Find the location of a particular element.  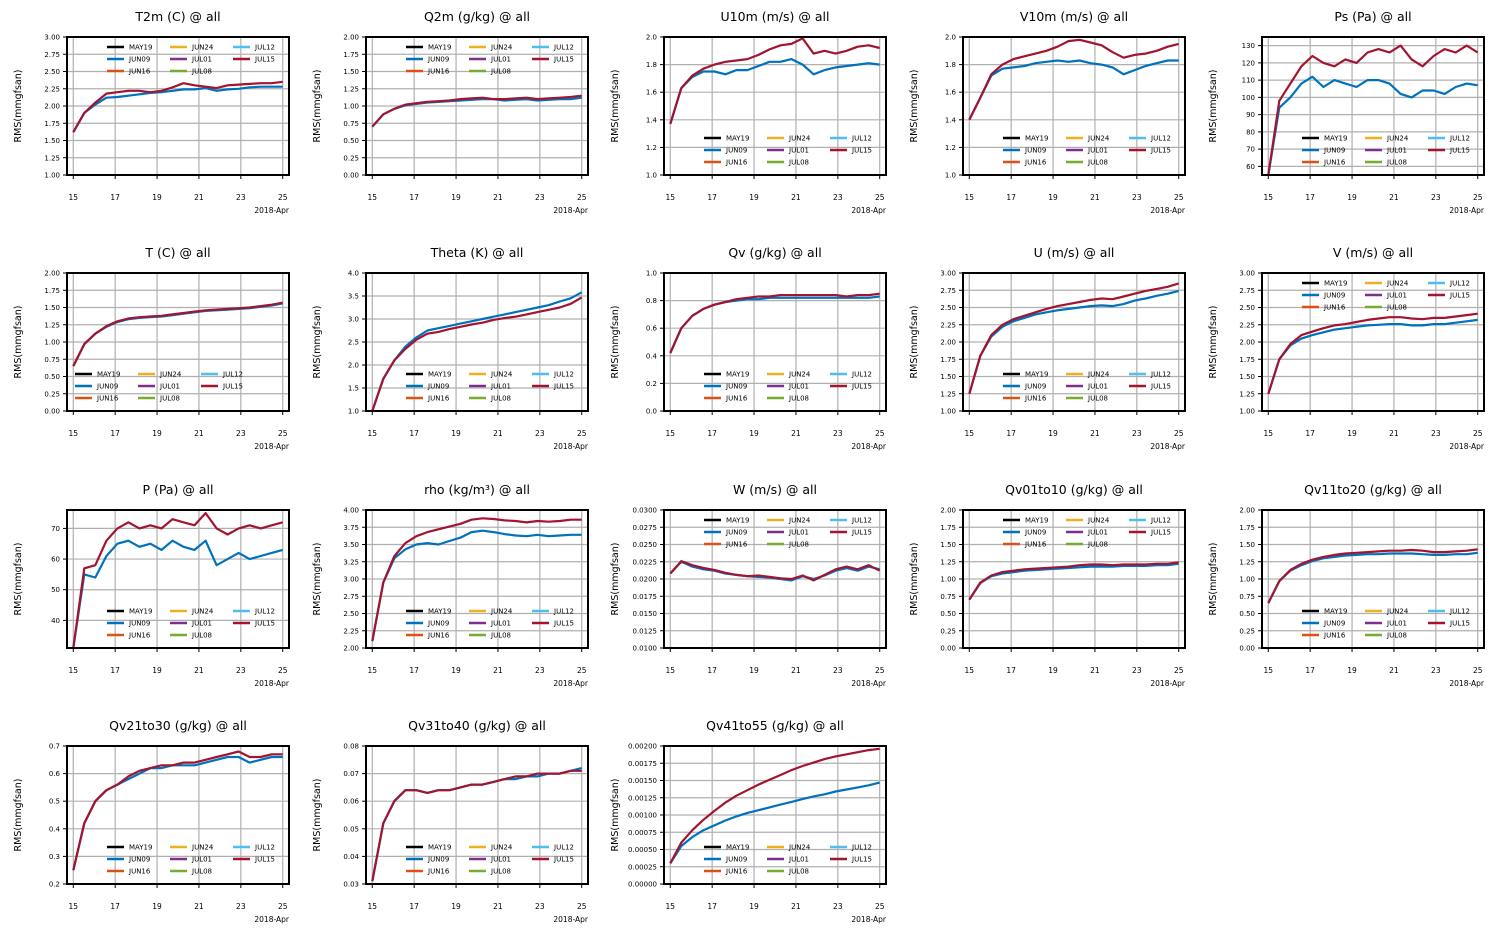

subplot-title: Qv41to55 (g/kg) @ all is located at coordinates (775, 725).